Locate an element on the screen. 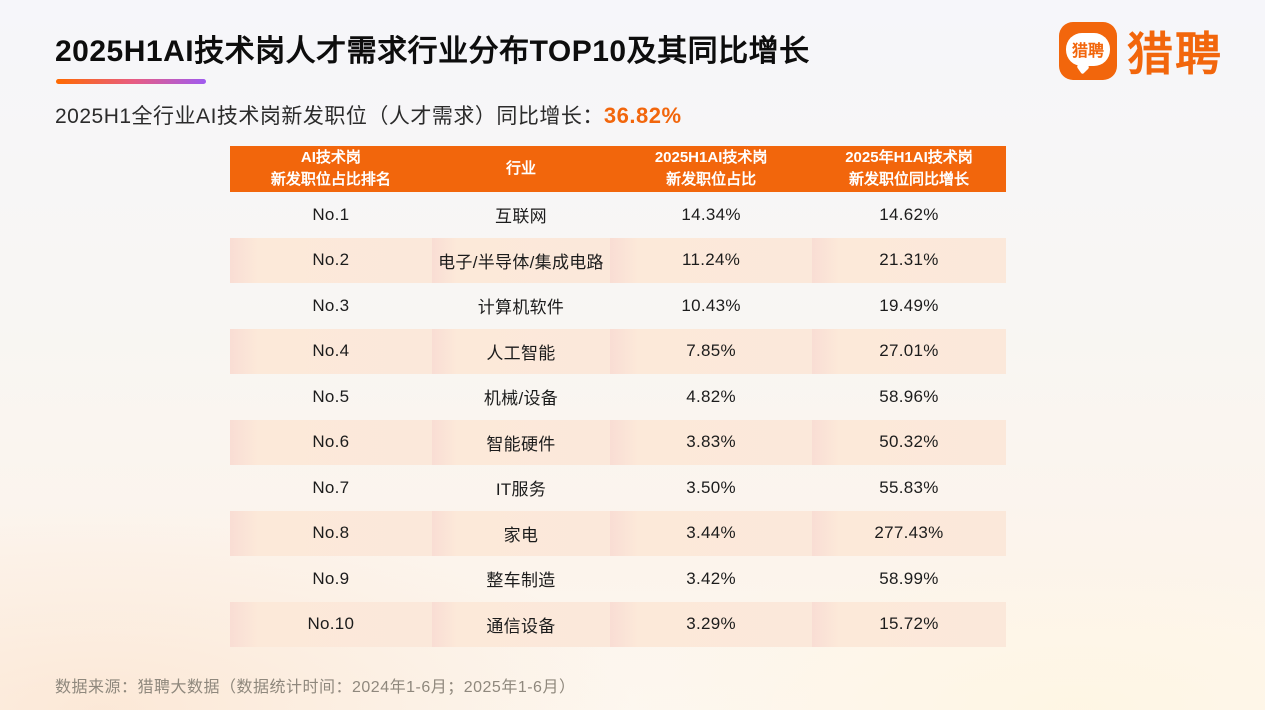 The height and width of the screenshot is (710, 1265). column-header-text: 新发职位占比排名 is located at coordinates (330, 179).